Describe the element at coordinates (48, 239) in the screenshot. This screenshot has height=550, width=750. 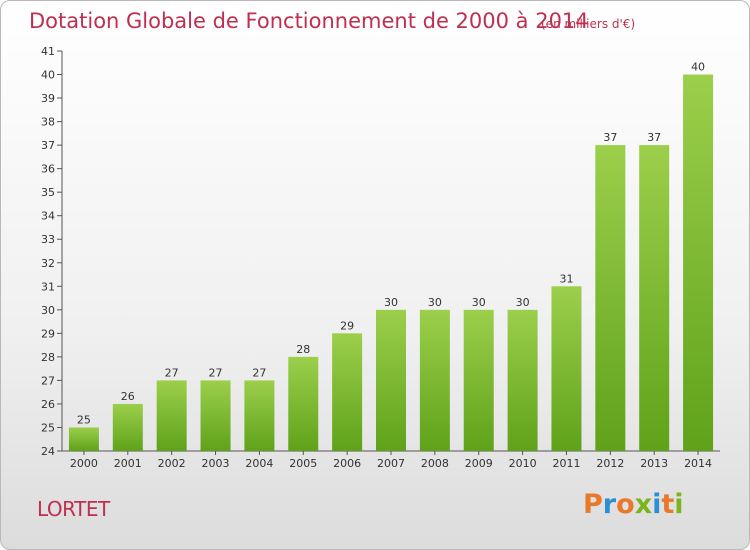
I see `y-tick-label: 33` at that location.